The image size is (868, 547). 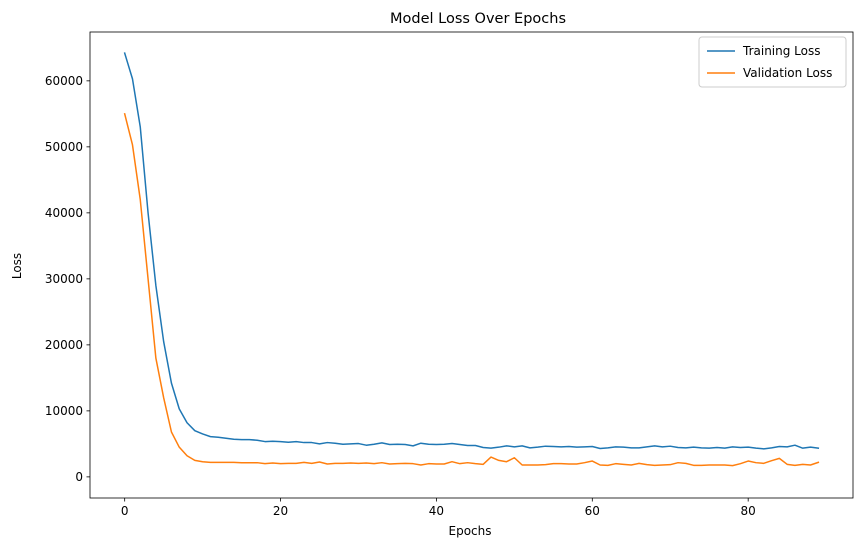 What do you see at coordinates (470, 531) in the screenshot?
I see `x-axis-title: Epochs` at bounding box center [470, 531].